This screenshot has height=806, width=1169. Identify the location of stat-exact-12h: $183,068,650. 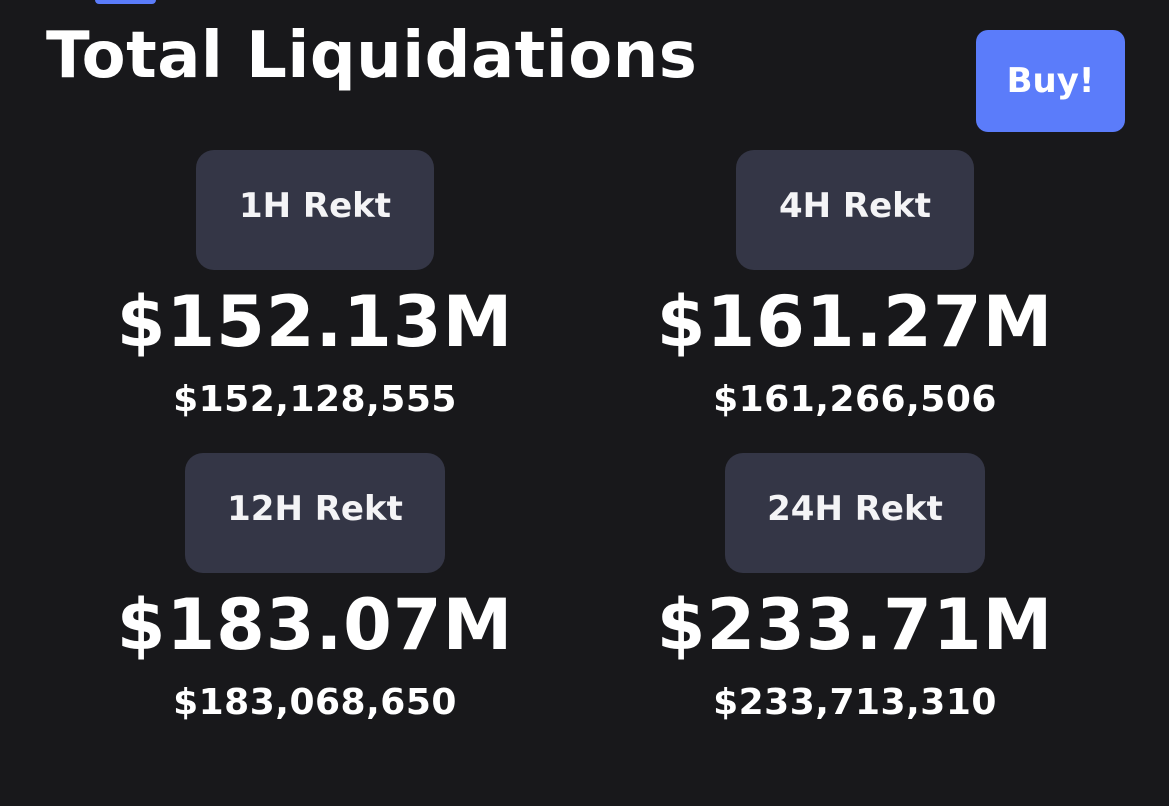
(315, 702).